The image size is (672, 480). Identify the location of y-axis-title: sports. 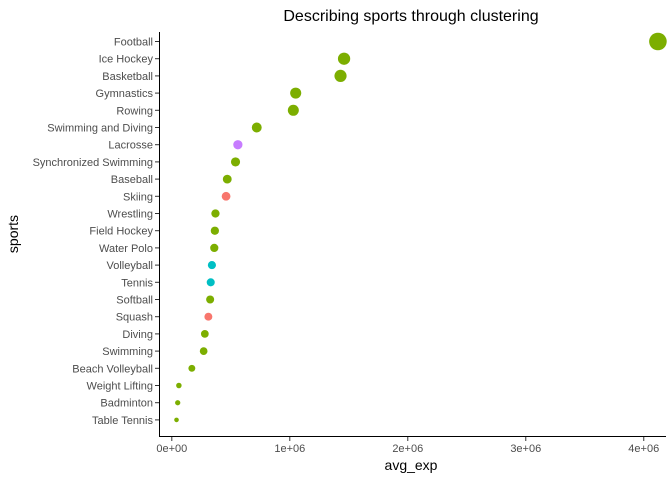
(13, 234).